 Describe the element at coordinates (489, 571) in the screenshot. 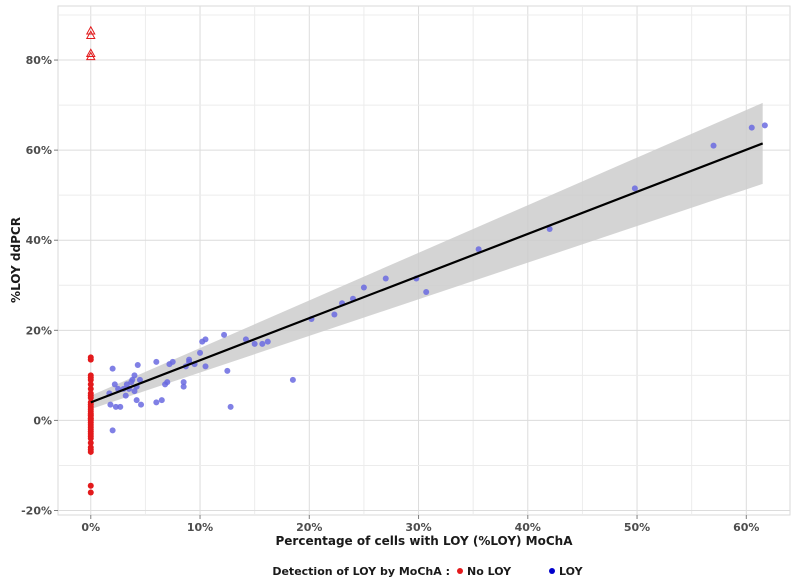

I see `legend-label: No LOY` at that location.